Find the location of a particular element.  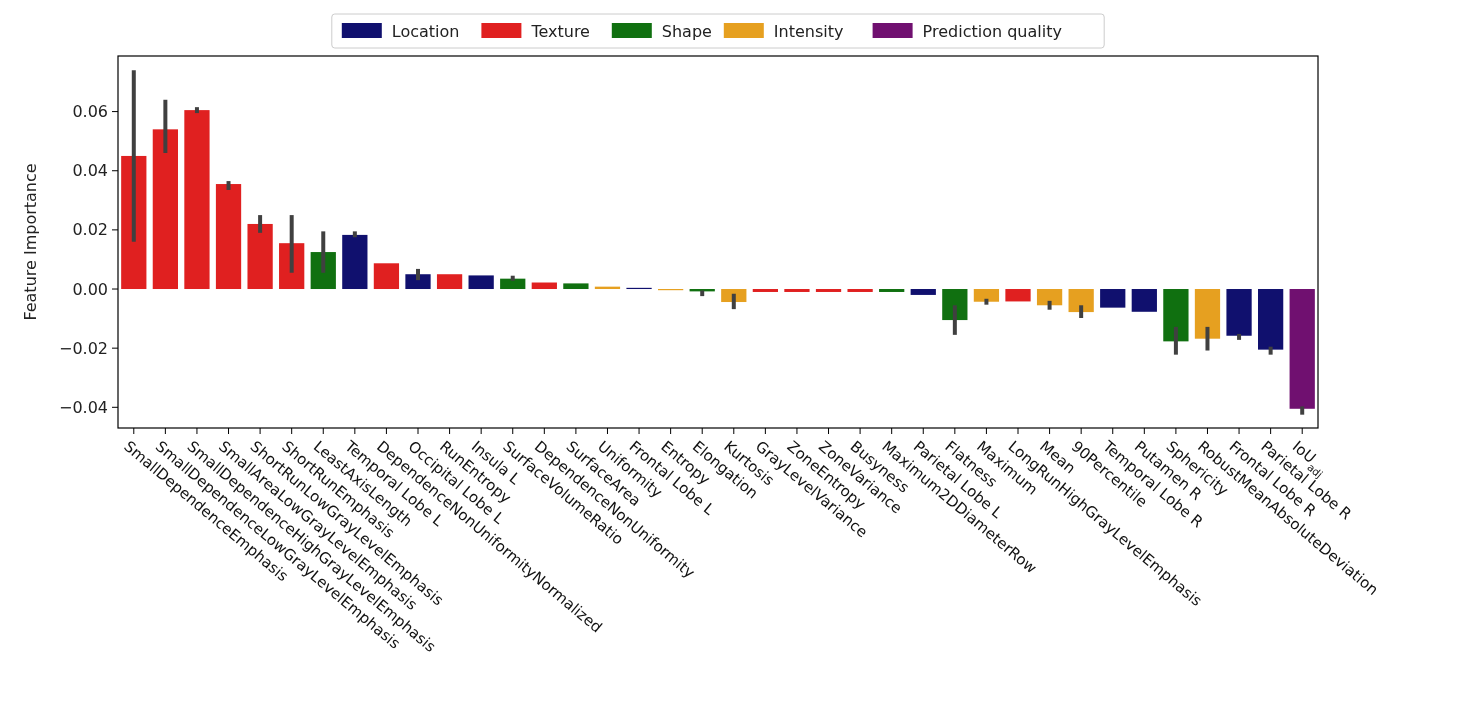

legend-label: Prediction quality is located at coordinates (992, 31).